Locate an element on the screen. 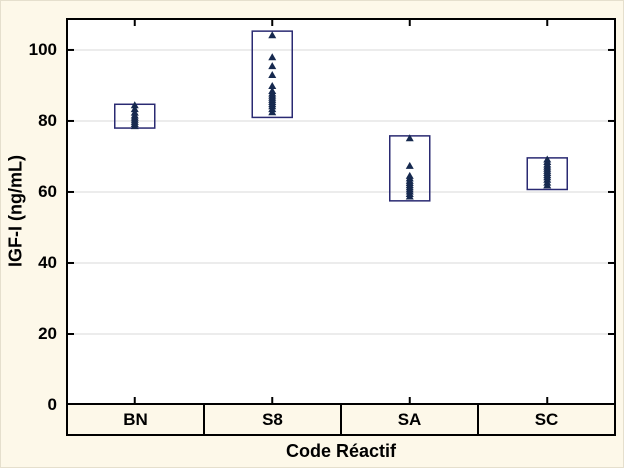  category-label: S8 is located at coordinates (272, 419).